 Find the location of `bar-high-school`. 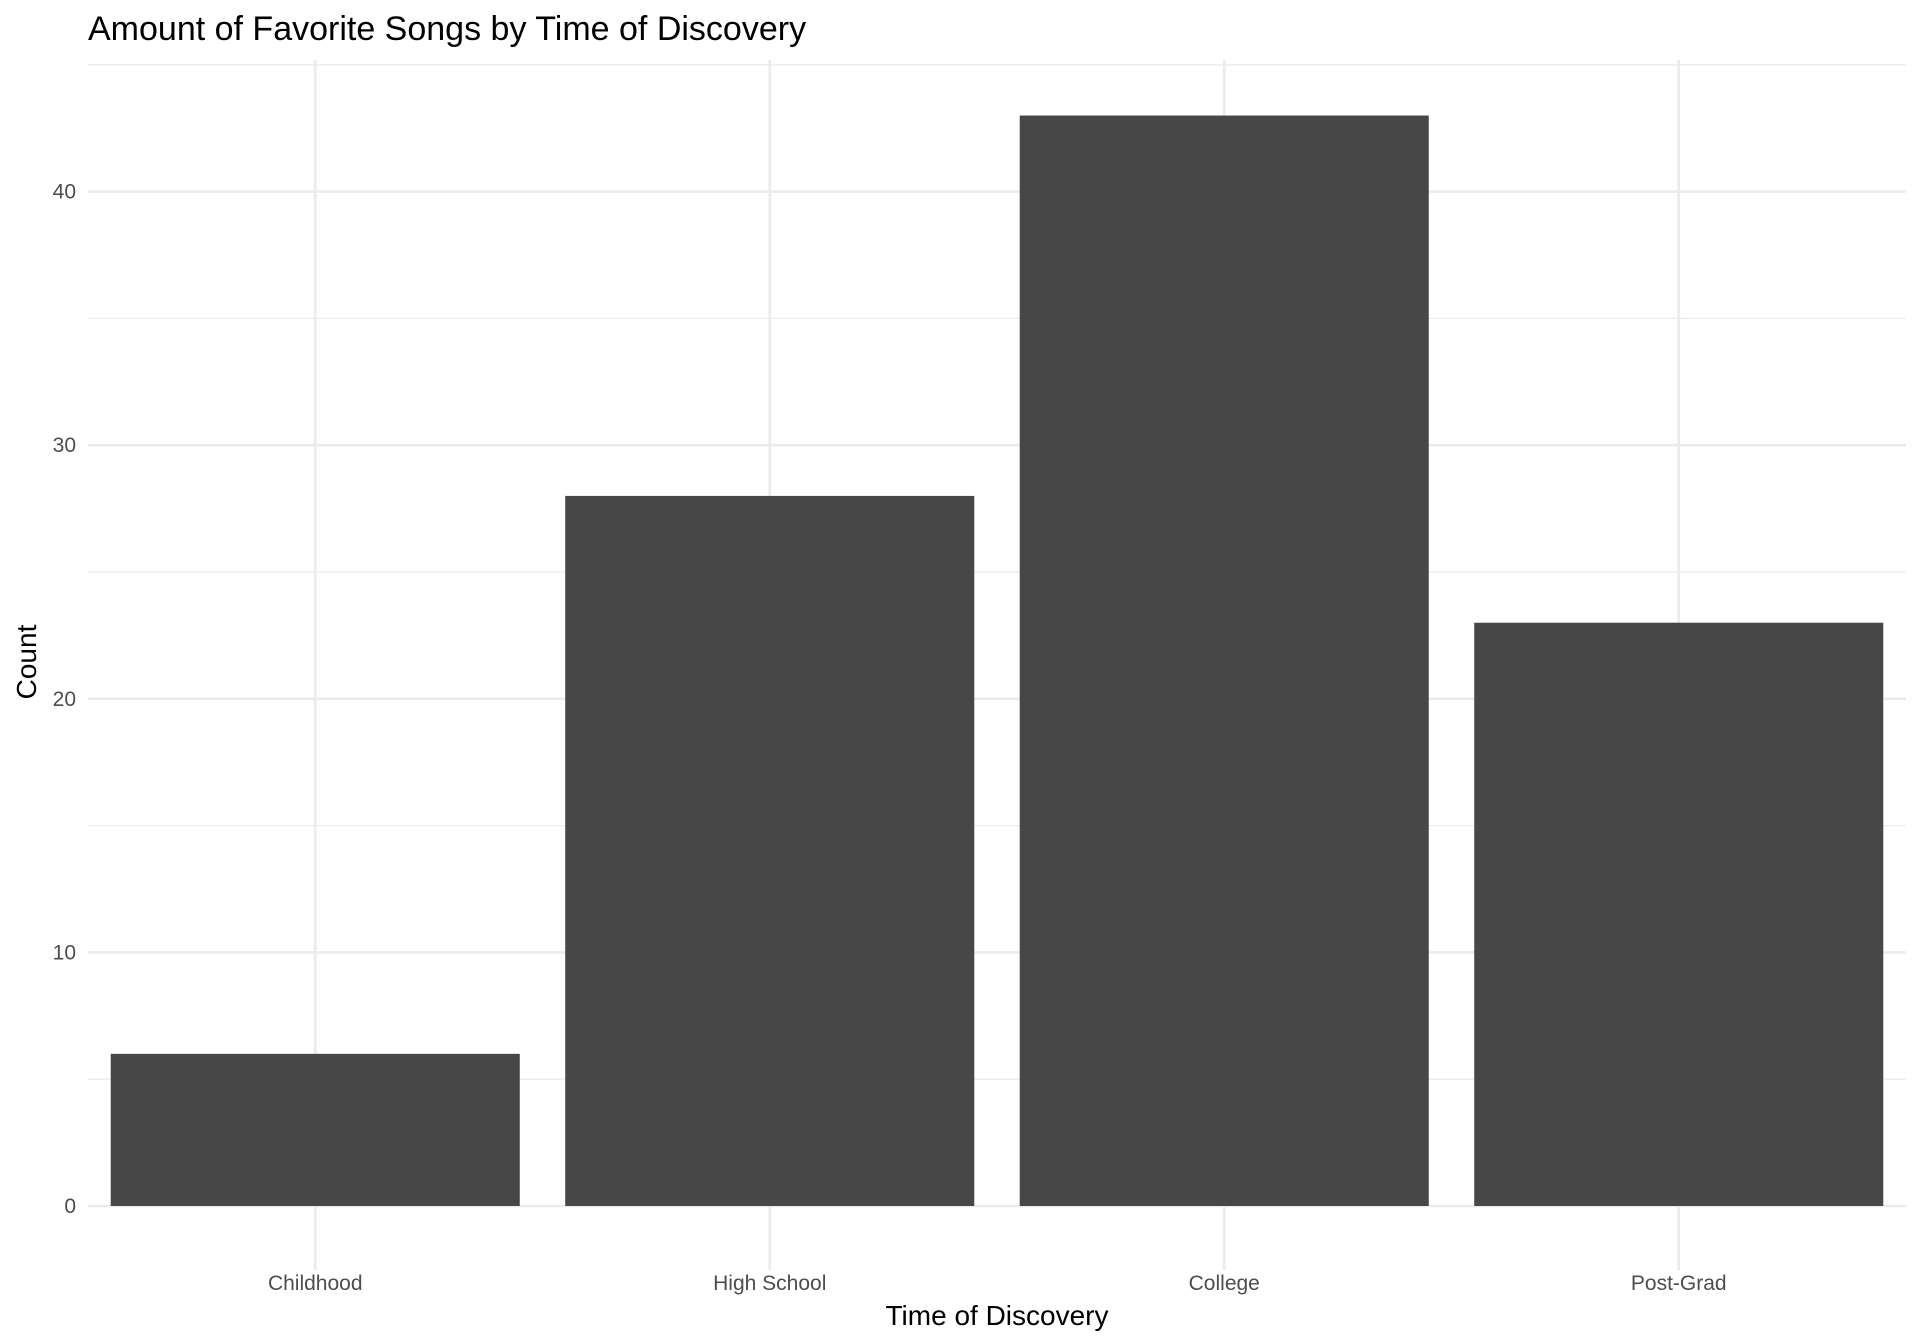

bar-high-school is located at coordinates (770, 850).